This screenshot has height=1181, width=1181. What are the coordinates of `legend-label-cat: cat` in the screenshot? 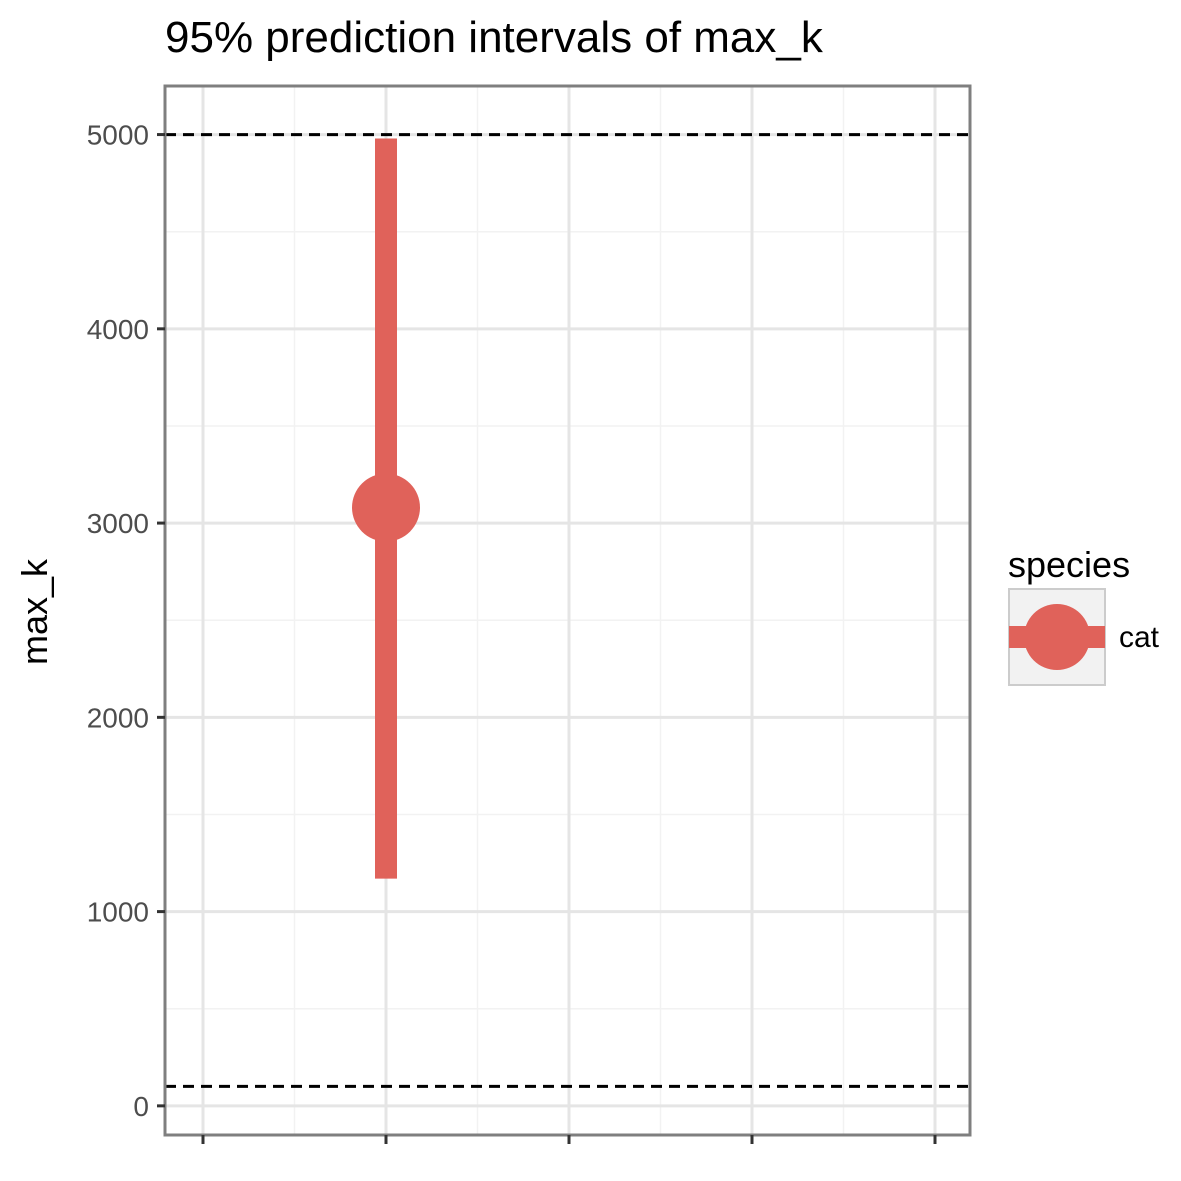 It's located at (1139, 637).